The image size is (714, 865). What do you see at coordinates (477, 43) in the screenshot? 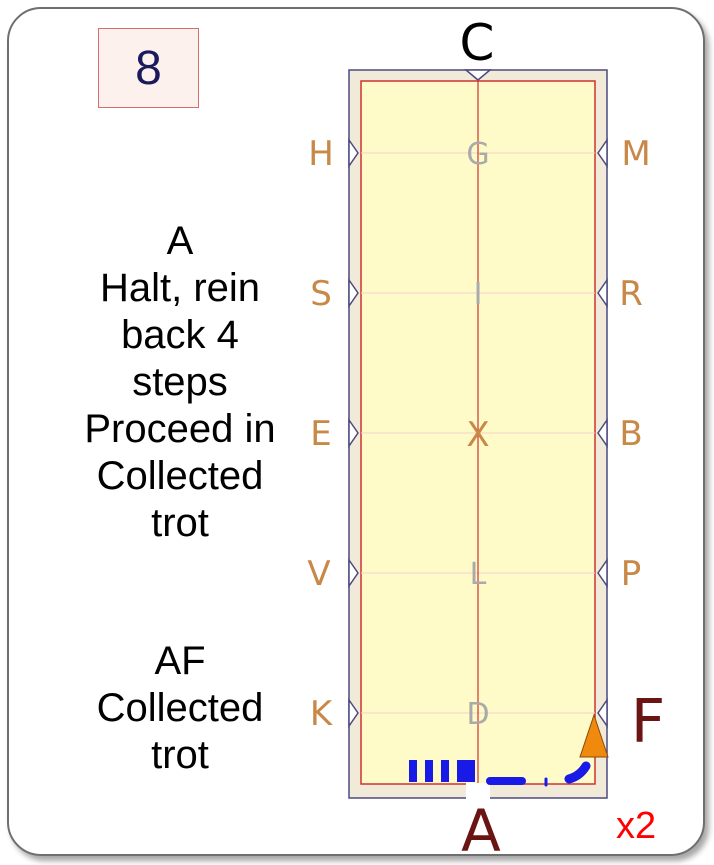
I see `marker-letter-c: C` at bounding box center [477, 43].